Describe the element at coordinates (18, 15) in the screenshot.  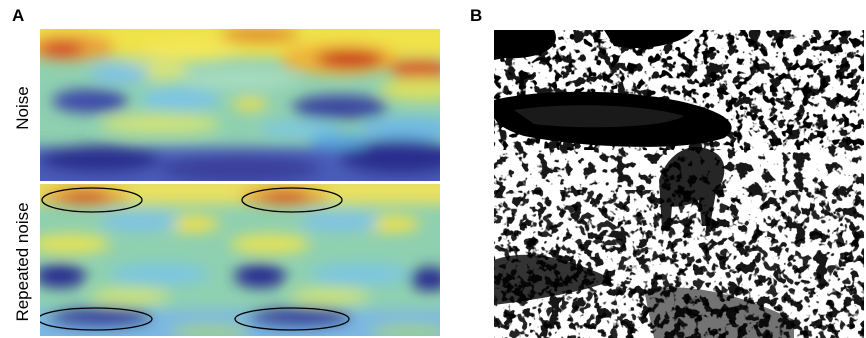
I see `panel-a-letter: A` at that location.